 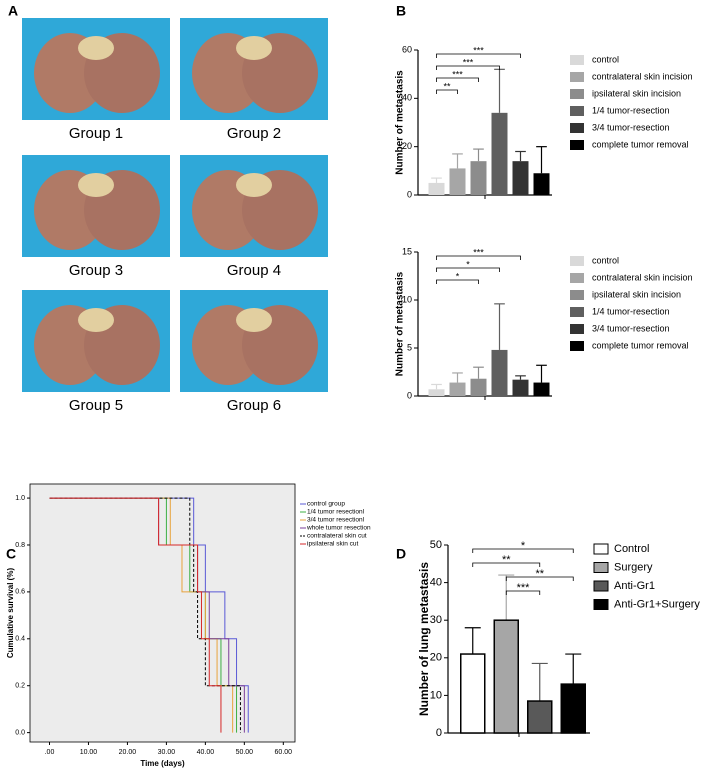 What do you see at coordinates (407, 251) in the screenshot?
I see `y-tick-label: 15` at bounding box center [407, 251].